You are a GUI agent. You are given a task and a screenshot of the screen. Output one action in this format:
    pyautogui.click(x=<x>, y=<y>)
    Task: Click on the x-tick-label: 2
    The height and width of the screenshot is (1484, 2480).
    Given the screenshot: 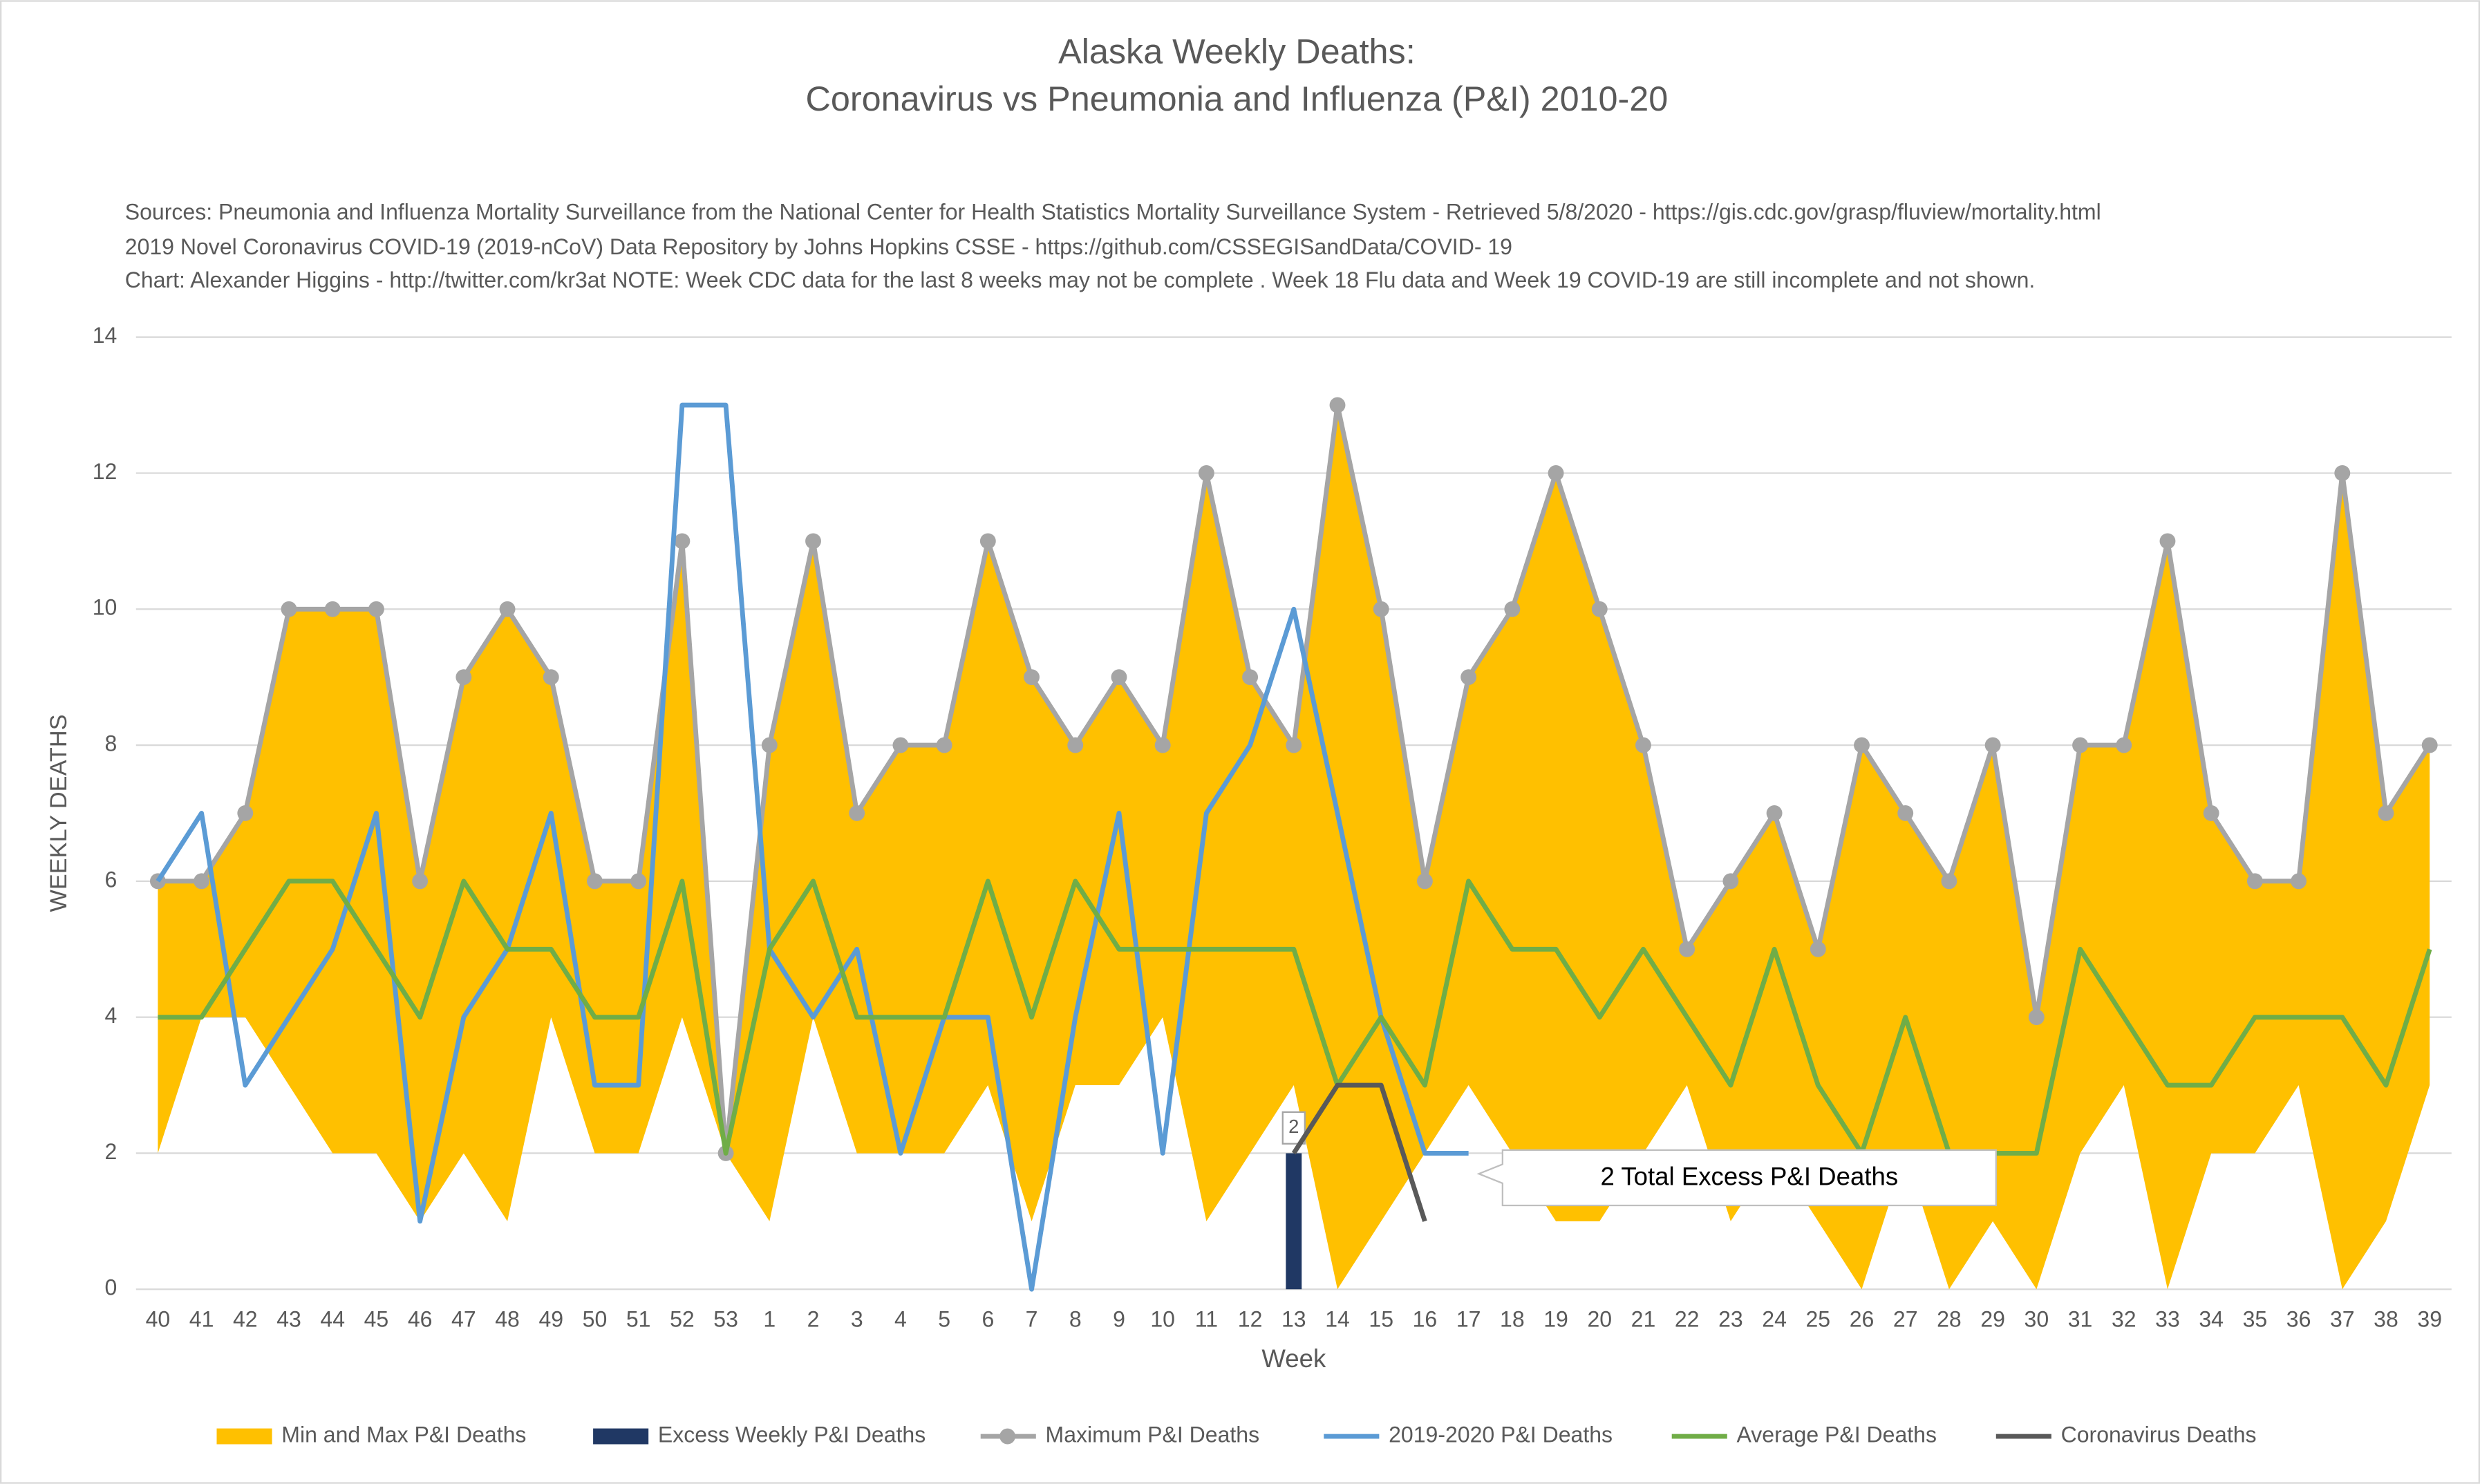 What is the action you would take?
    pyautogui.click(x=813, y=1318)
    